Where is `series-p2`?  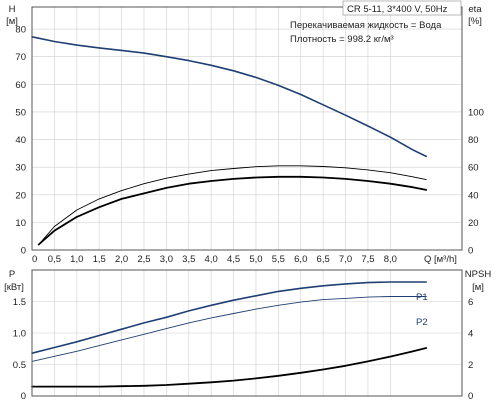
series-p2 is located at coordinates (229, 329).